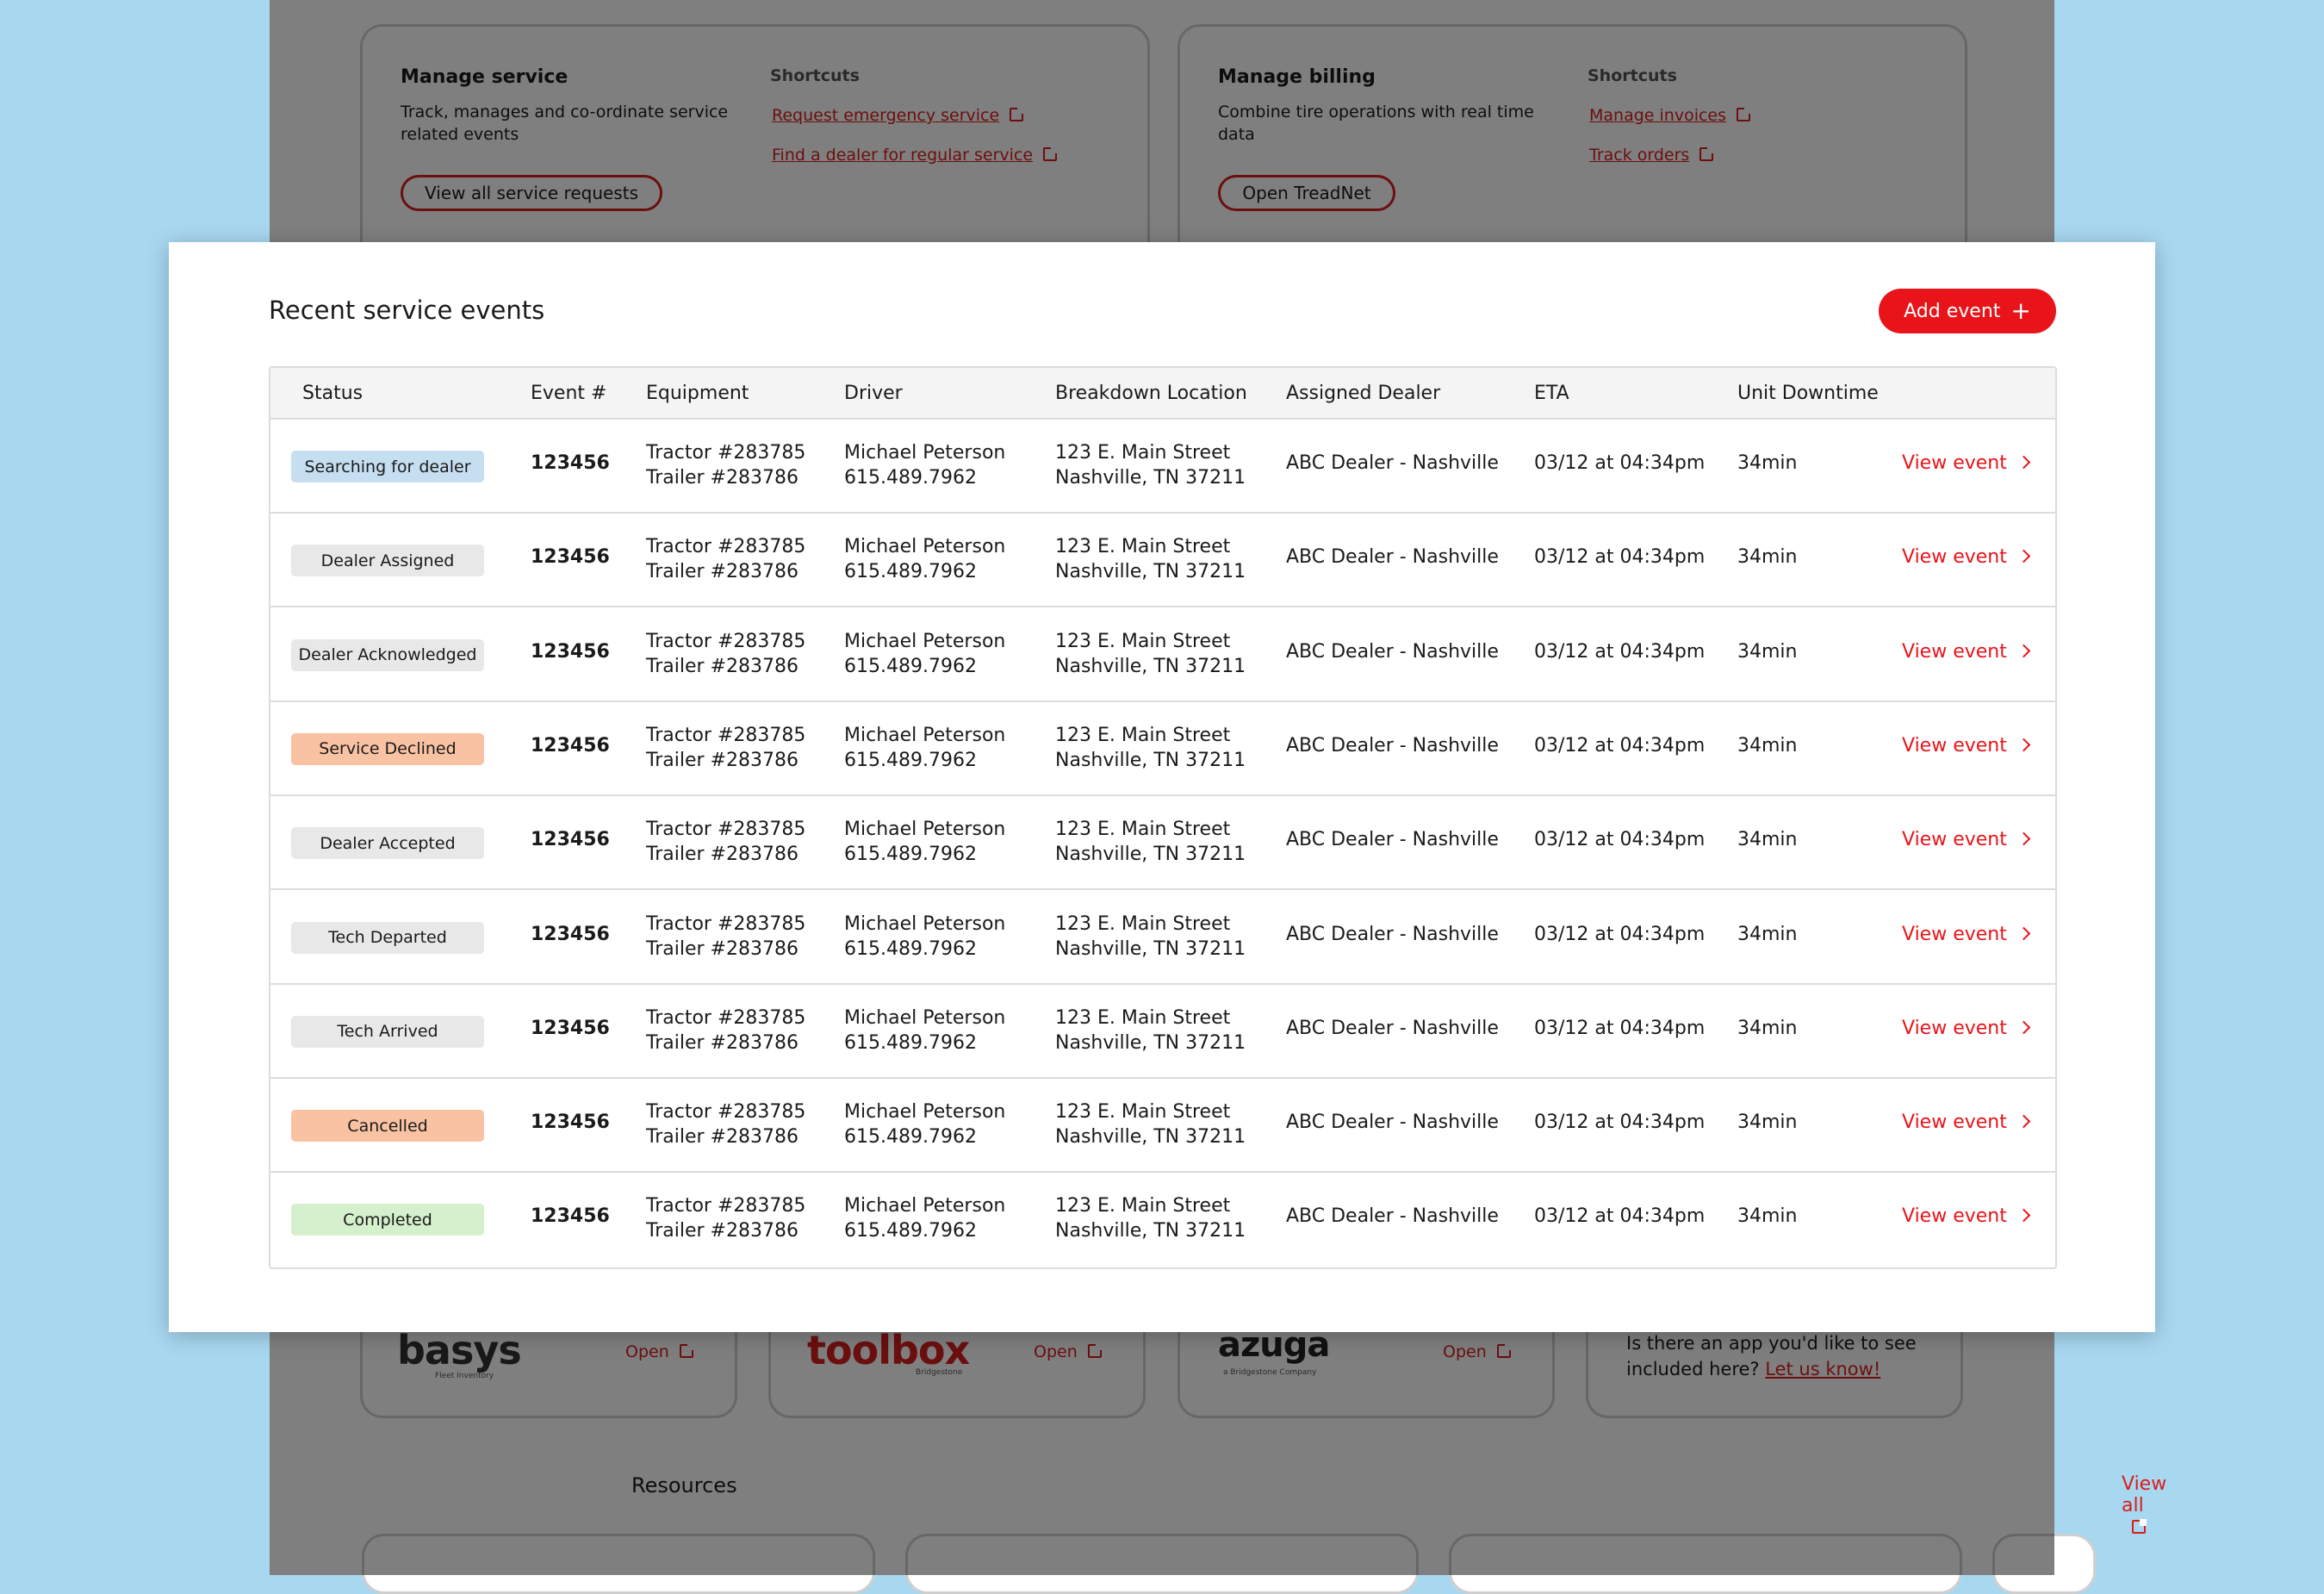  I want to click on status-badge: Cancelled, so click(387, 1126).